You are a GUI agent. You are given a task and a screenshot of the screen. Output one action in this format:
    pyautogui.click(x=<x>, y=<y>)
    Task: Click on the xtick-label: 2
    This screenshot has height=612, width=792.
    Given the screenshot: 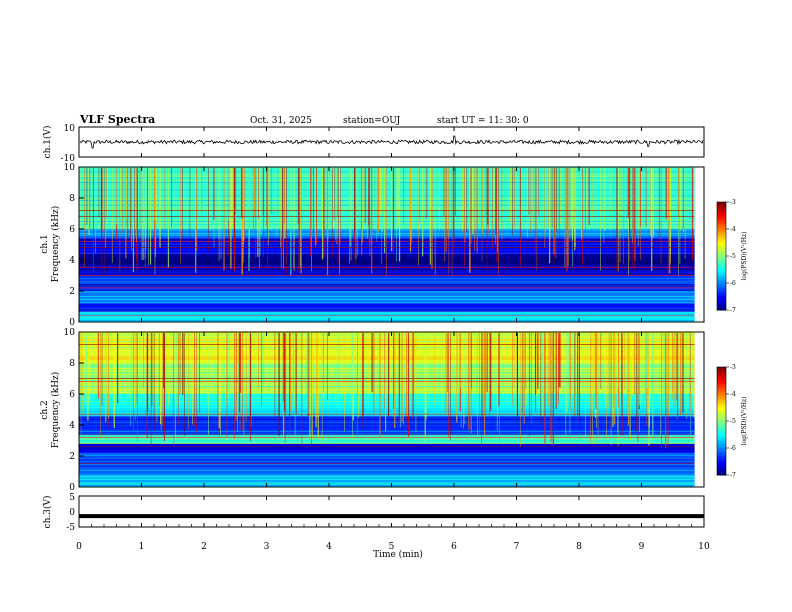 What is the action you would take?
    pyautogui.click(x=204, y=547)
    